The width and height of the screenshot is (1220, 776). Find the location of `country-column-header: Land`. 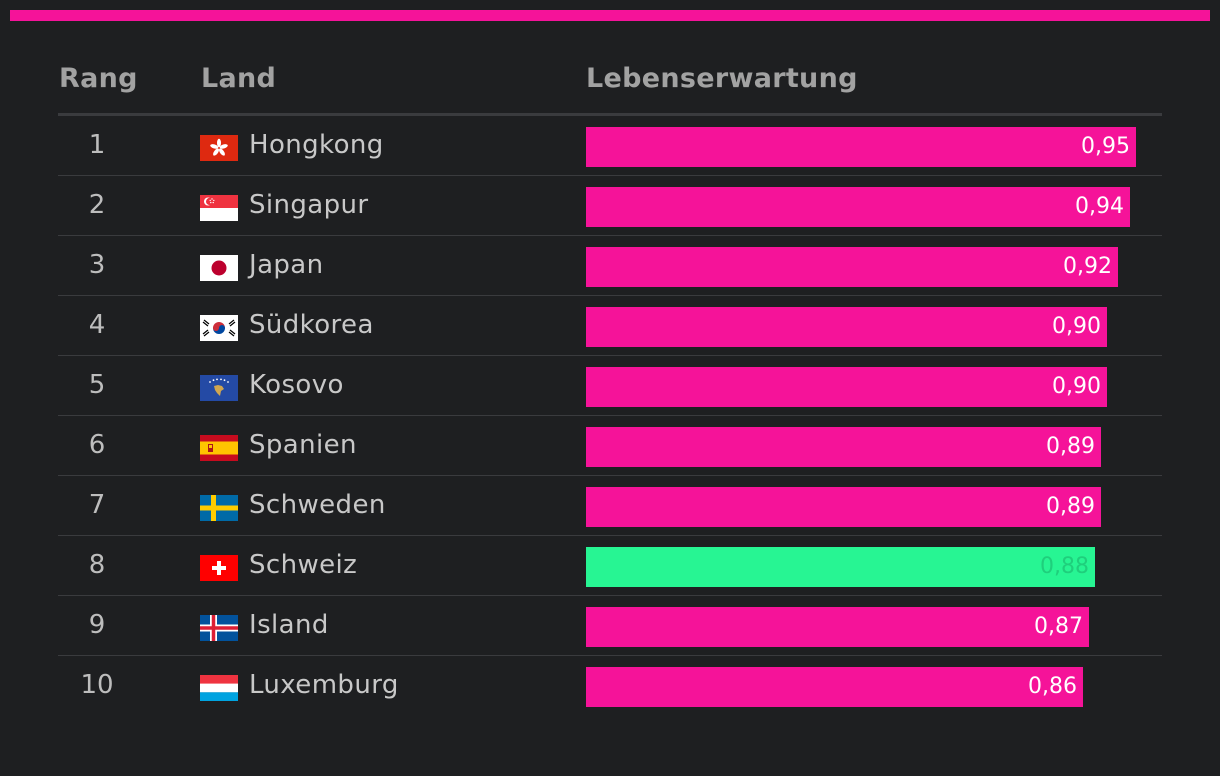

country-column-header: Land is located at coordinates (239, 78).